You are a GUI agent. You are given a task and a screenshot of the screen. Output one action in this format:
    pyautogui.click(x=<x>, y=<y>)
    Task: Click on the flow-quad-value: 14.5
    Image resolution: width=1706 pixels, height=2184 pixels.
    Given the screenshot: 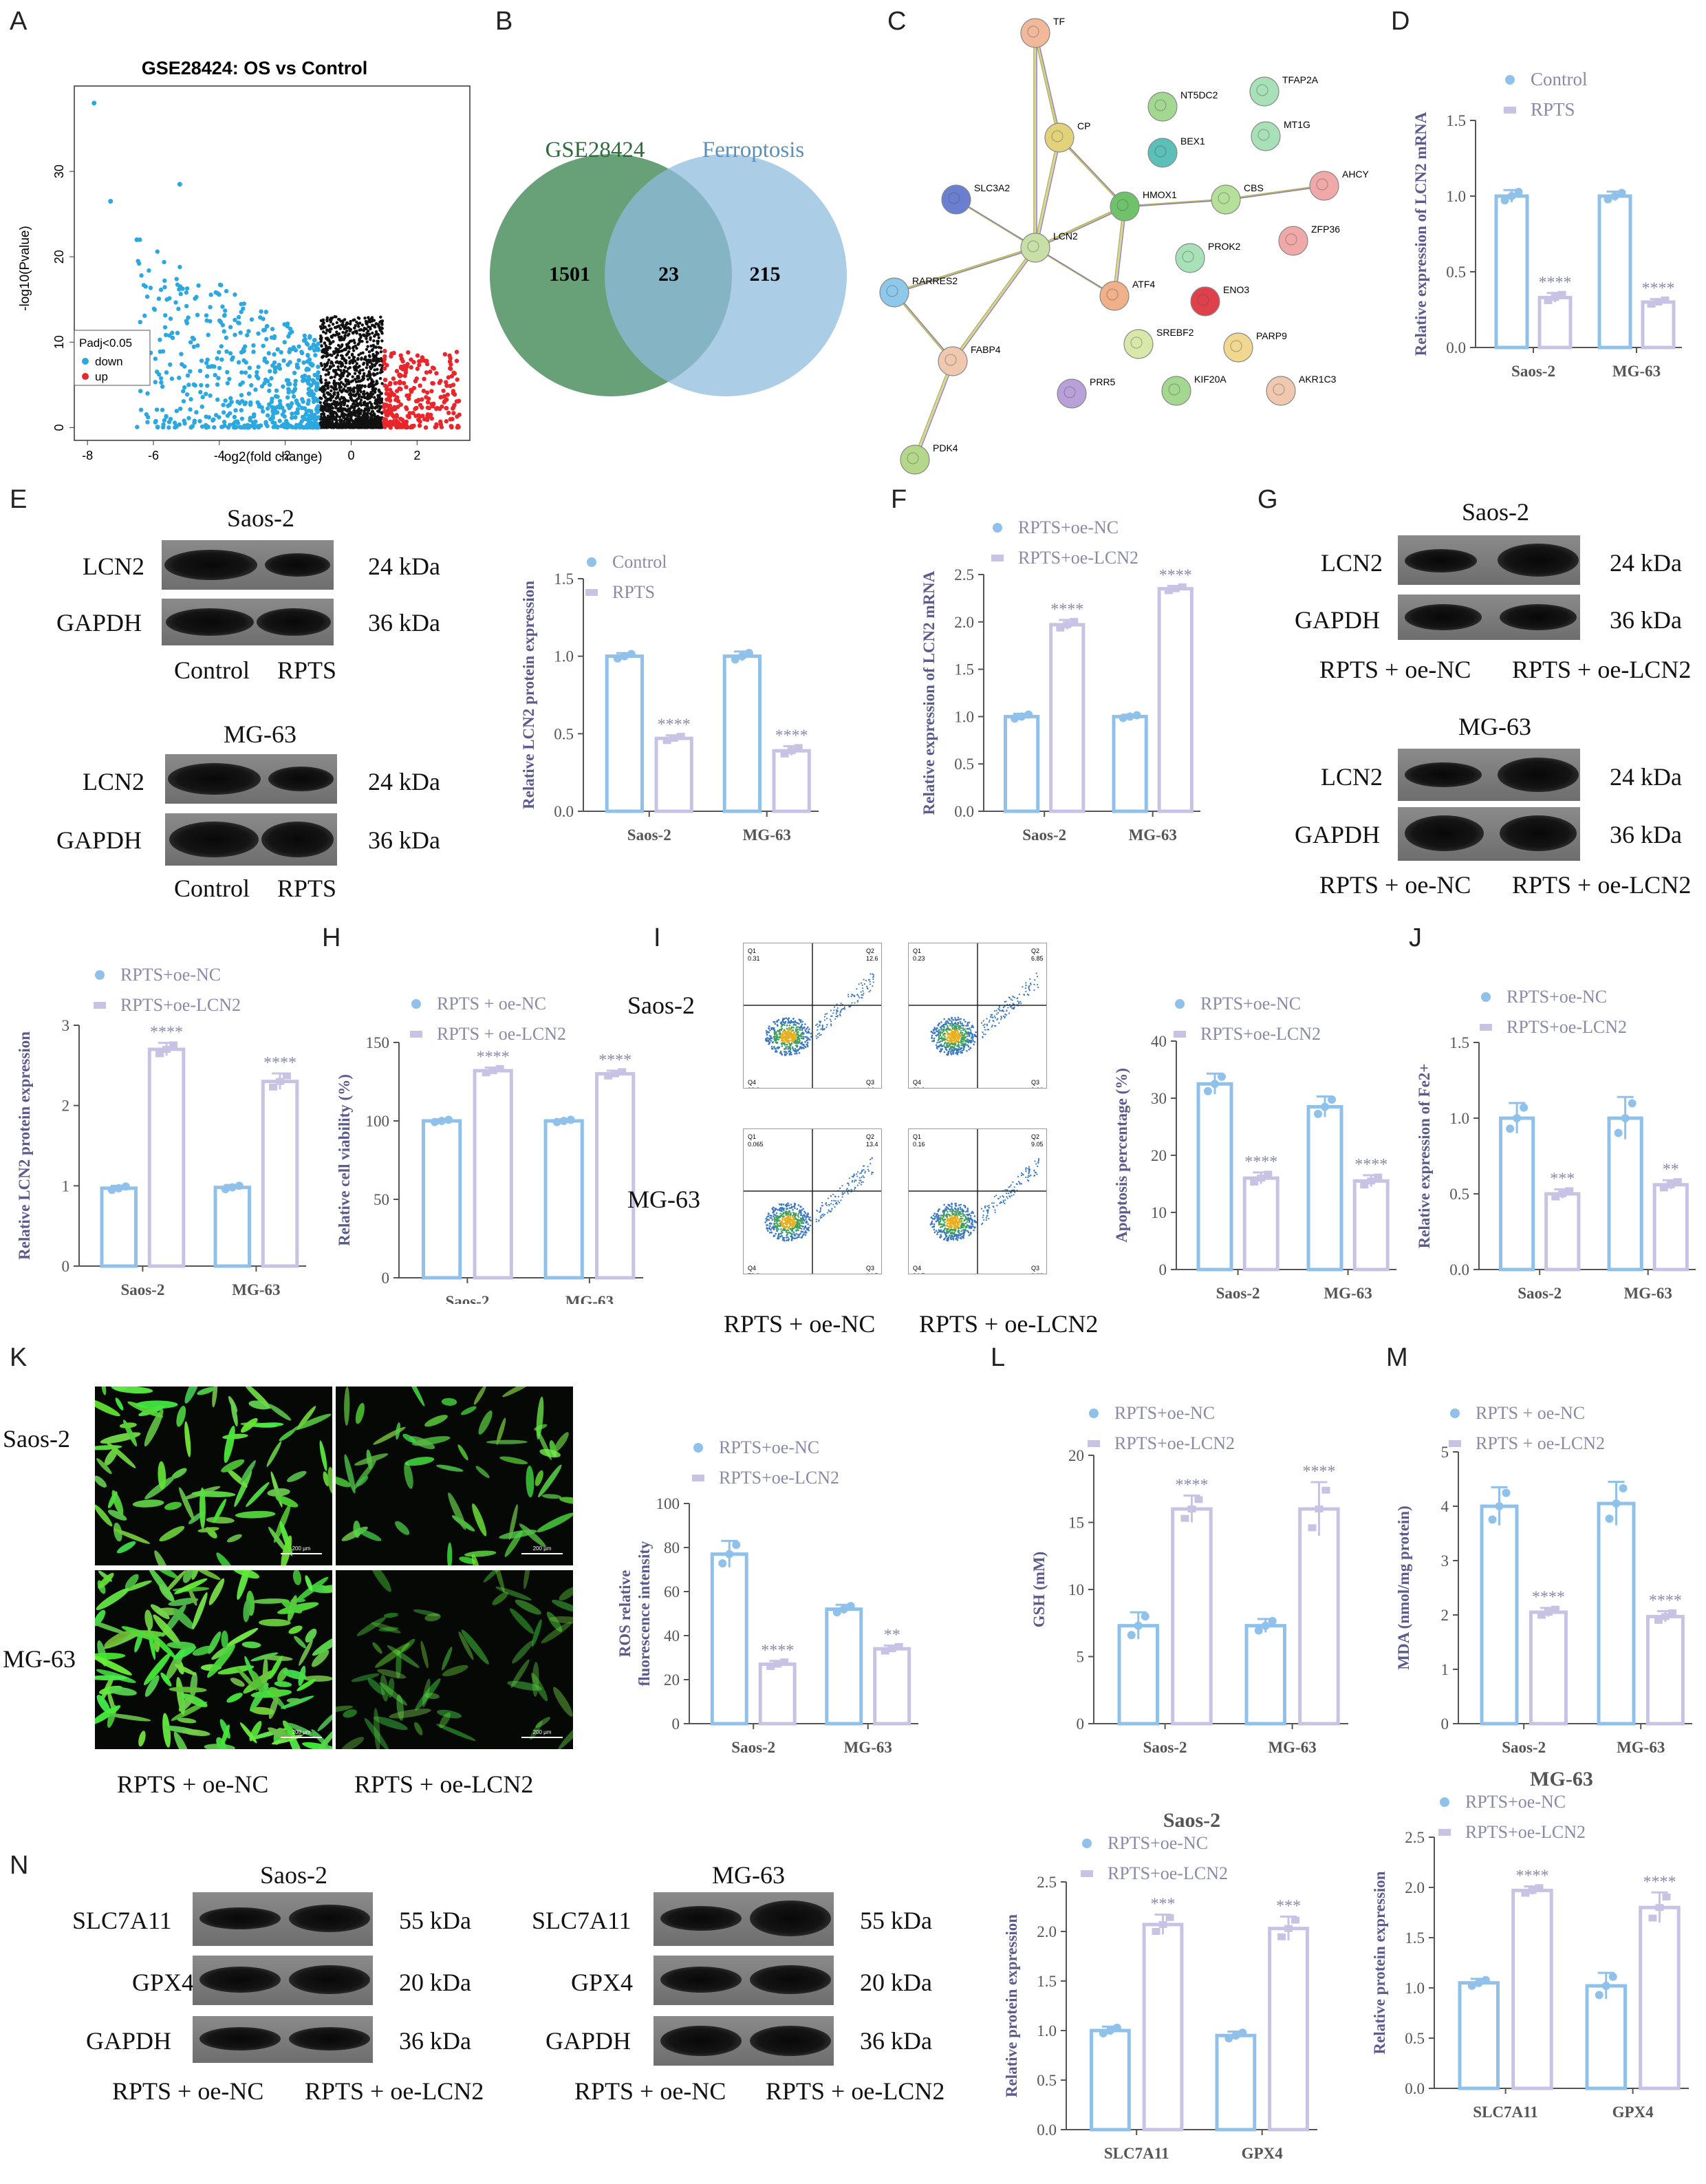 What is the action you would take?
    pyautogui.click(x=872, y=1273)
    